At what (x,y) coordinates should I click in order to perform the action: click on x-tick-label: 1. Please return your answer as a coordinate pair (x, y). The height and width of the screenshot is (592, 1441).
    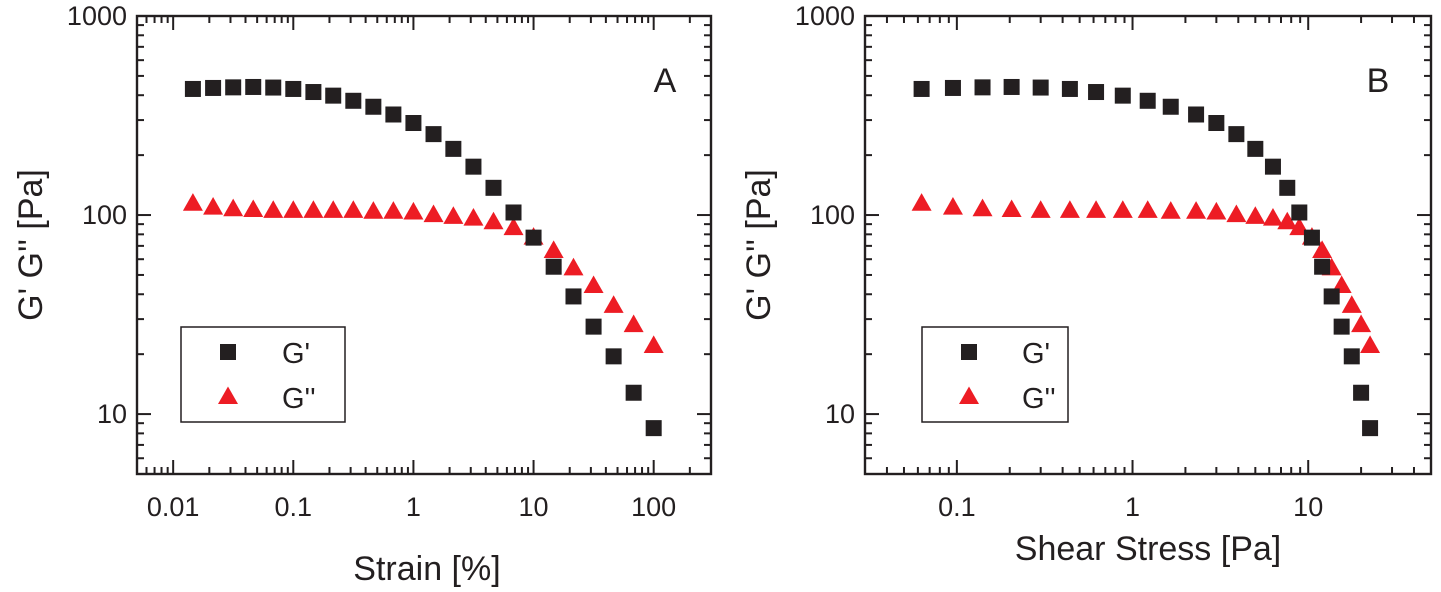
    Looking at the image, I should click on (413, 507).